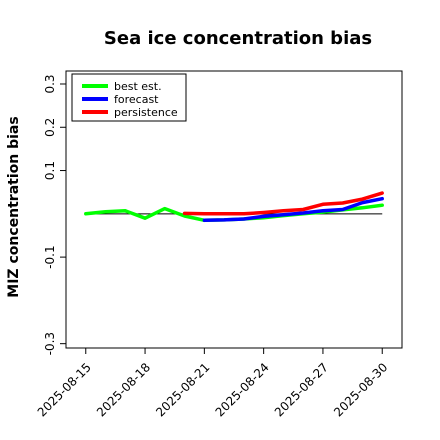  I want to click on x-tick-label: 2025-08-18, so click(123, 389).